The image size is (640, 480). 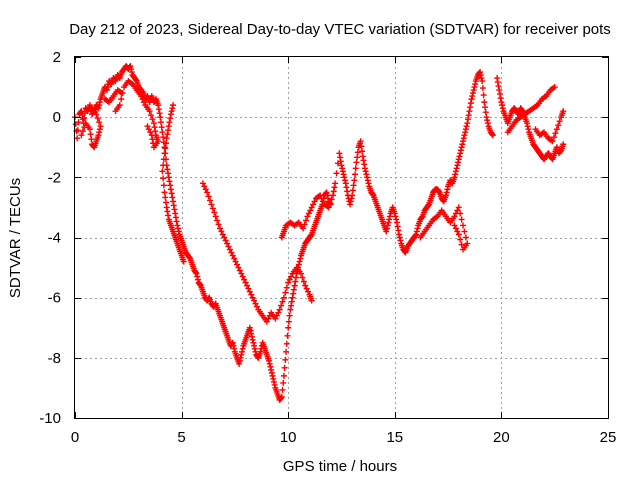 I want to click on y-tick-label: -6, so click(x=54, y=298).